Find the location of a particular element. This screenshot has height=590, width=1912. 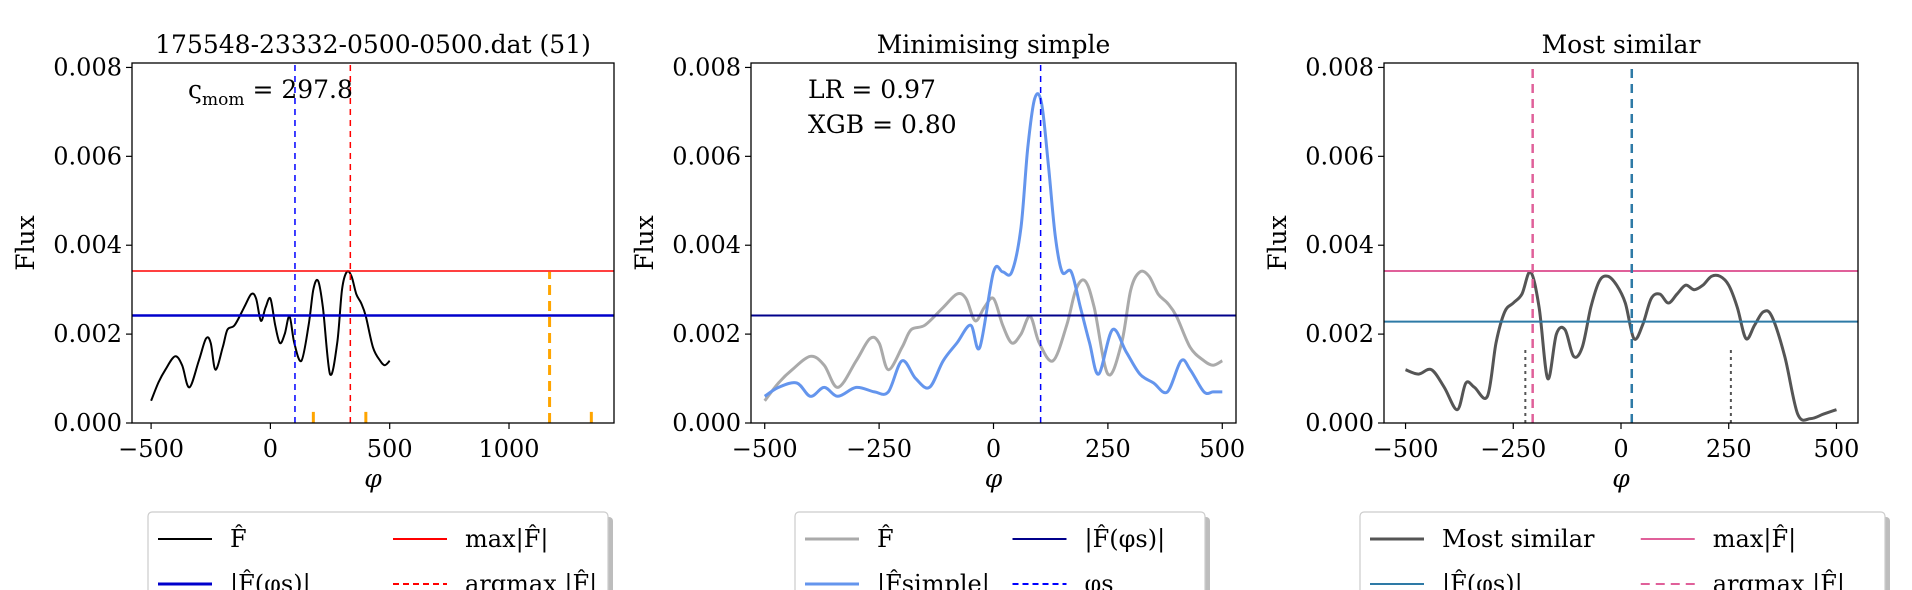

annotation-text: LR = 0.97 is located at coordinates (872, 89).